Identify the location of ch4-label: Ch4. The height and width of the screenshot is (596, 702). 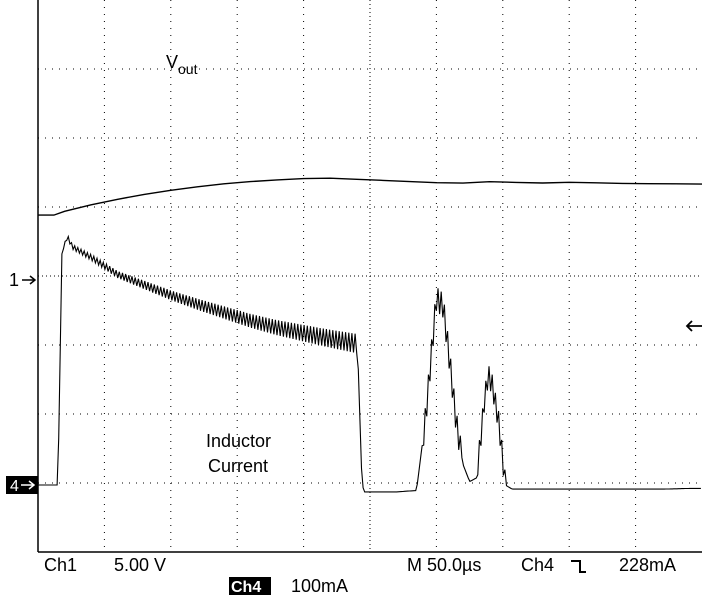
(246, 587).